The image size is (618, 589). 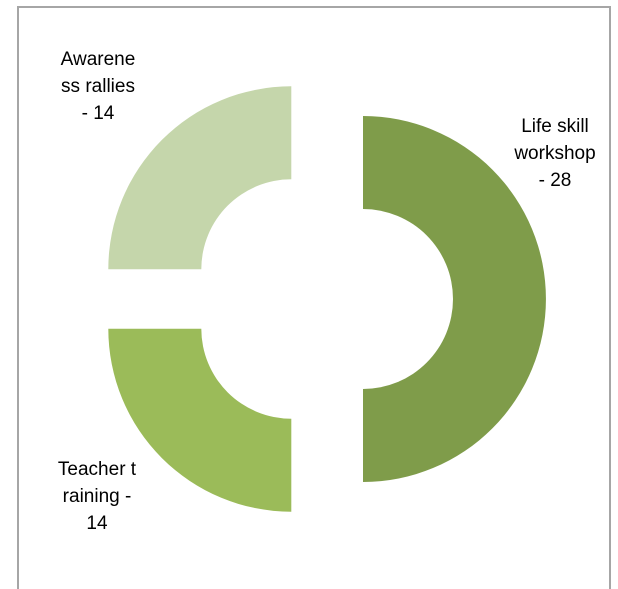 What do you see at coordinates (97, 496) in the screenshot?
I see `data-label: Teacher training - 14` at bounding box center [97, 496].